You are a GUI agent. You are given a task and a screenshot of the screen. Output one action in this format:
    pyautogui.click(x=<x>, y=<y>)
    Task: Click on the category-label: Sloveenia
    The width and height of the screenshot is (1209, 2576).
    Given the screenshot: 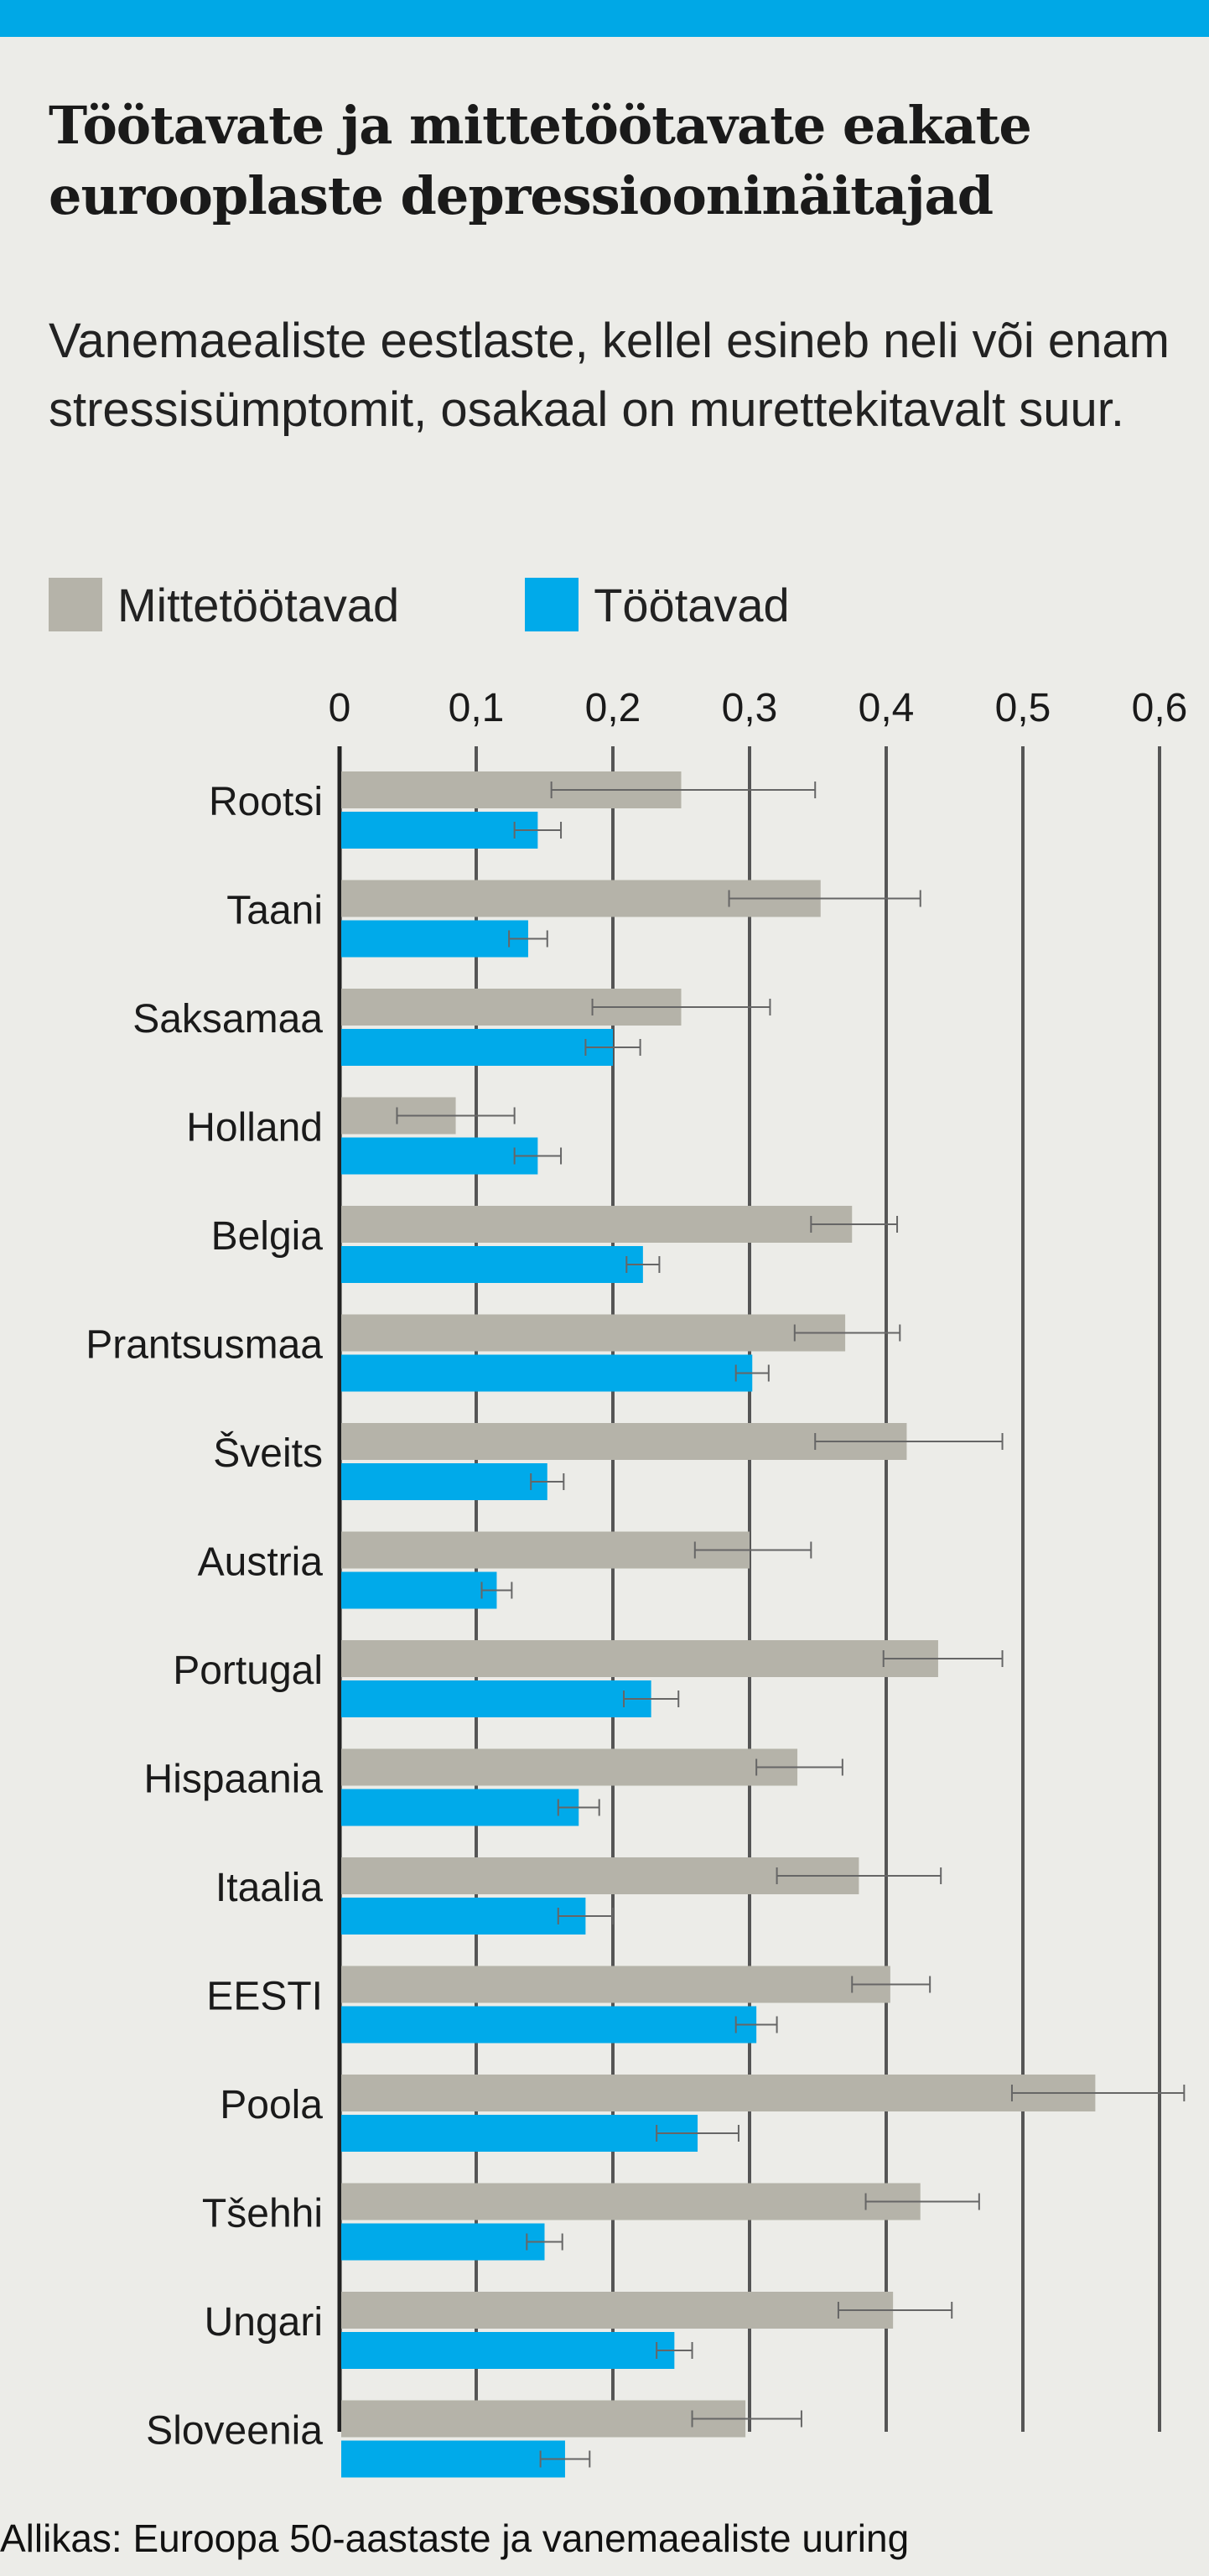 What is the action you would take?
    pyautogui.click(x=234, y=2431)
    